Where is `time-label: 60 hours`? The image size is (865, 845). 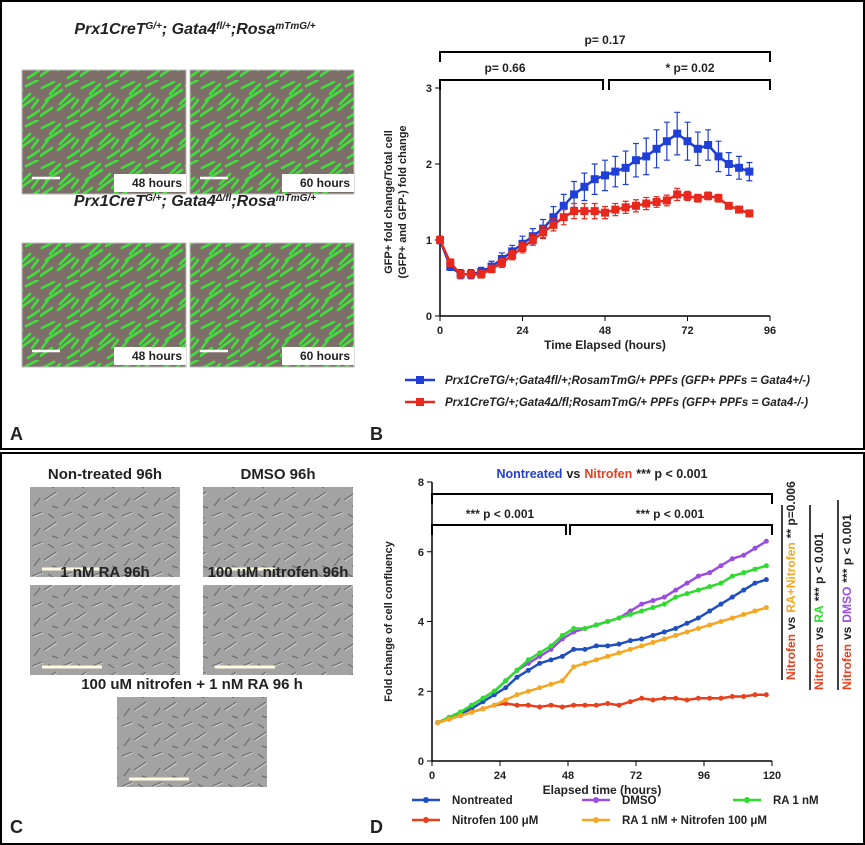
time-label: 60 hours is located at coordinates (325, 356).